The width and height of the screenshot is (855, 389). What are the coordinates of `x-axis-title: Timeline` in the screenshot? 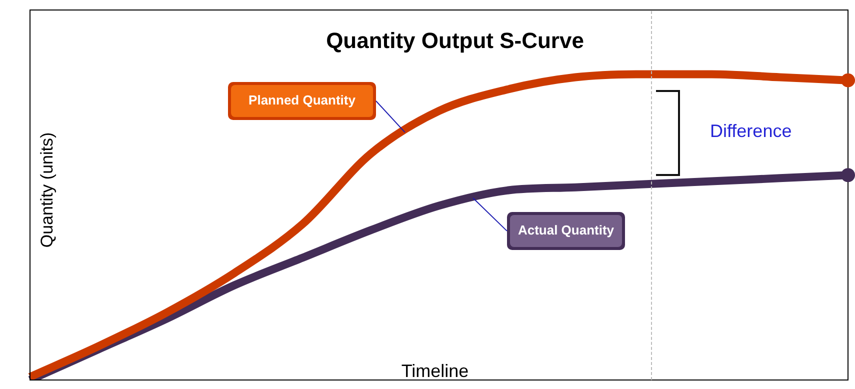 It's located at (435, 370).